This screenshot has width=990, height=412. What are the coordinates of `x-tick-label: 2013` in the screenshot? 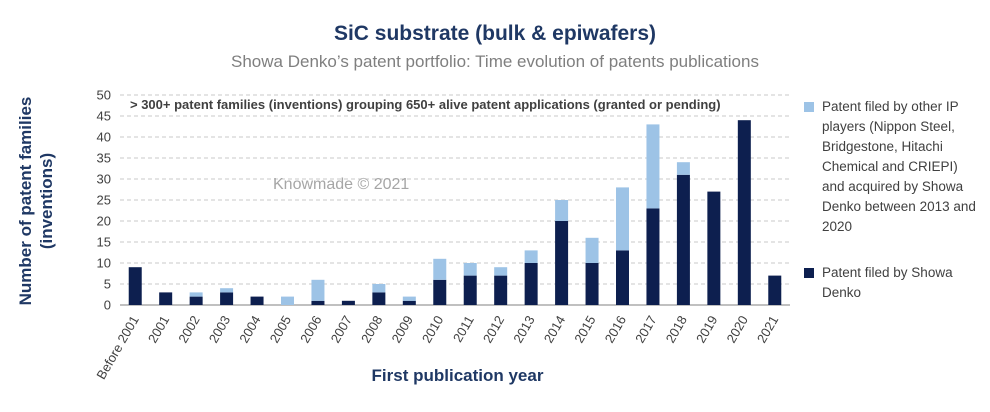 It's located at (523, 329).